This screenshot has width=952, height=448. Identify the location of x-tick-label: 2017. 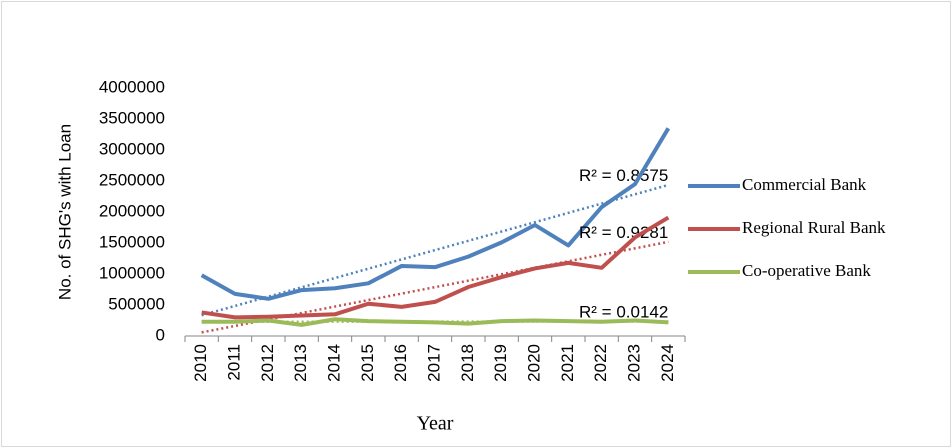
(433, 363).